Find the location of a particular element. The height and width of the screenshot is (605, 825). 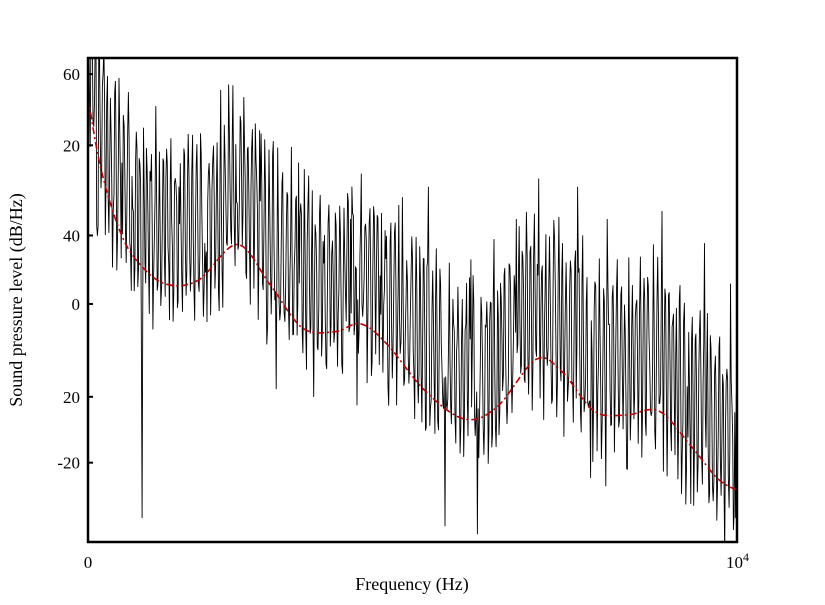

y-outer-tick-label: 20 is located at coordinates (71, 397).